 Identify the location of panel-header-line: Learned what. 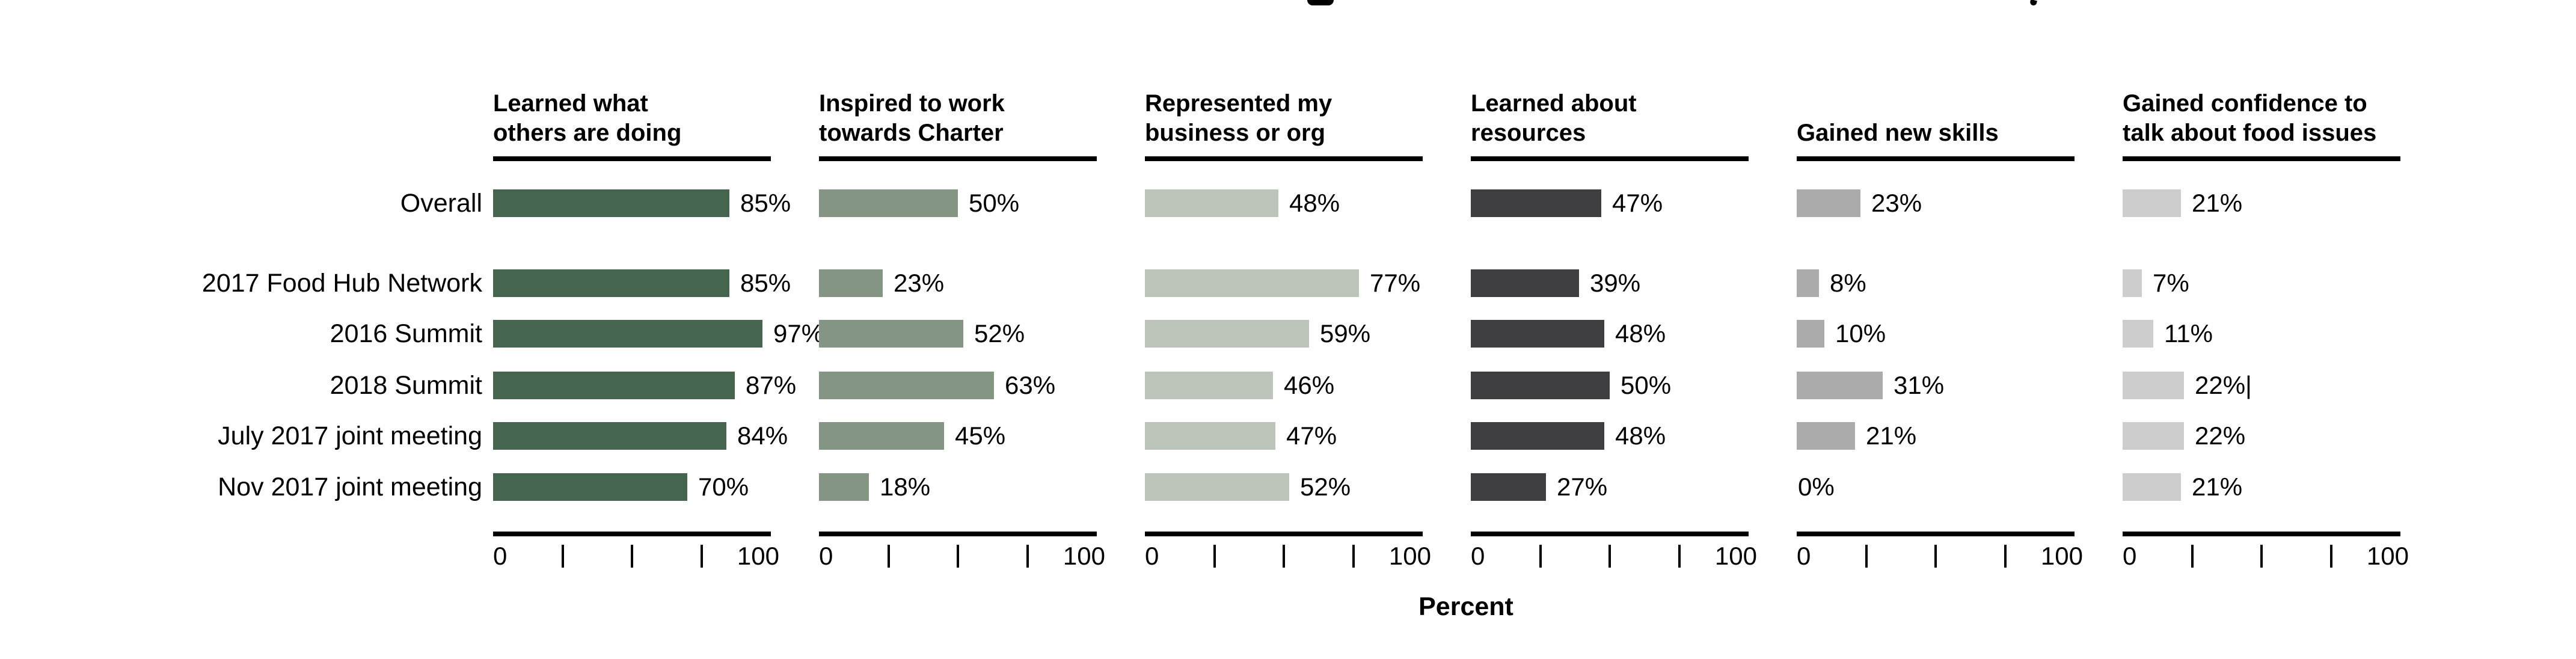
(570, 103).